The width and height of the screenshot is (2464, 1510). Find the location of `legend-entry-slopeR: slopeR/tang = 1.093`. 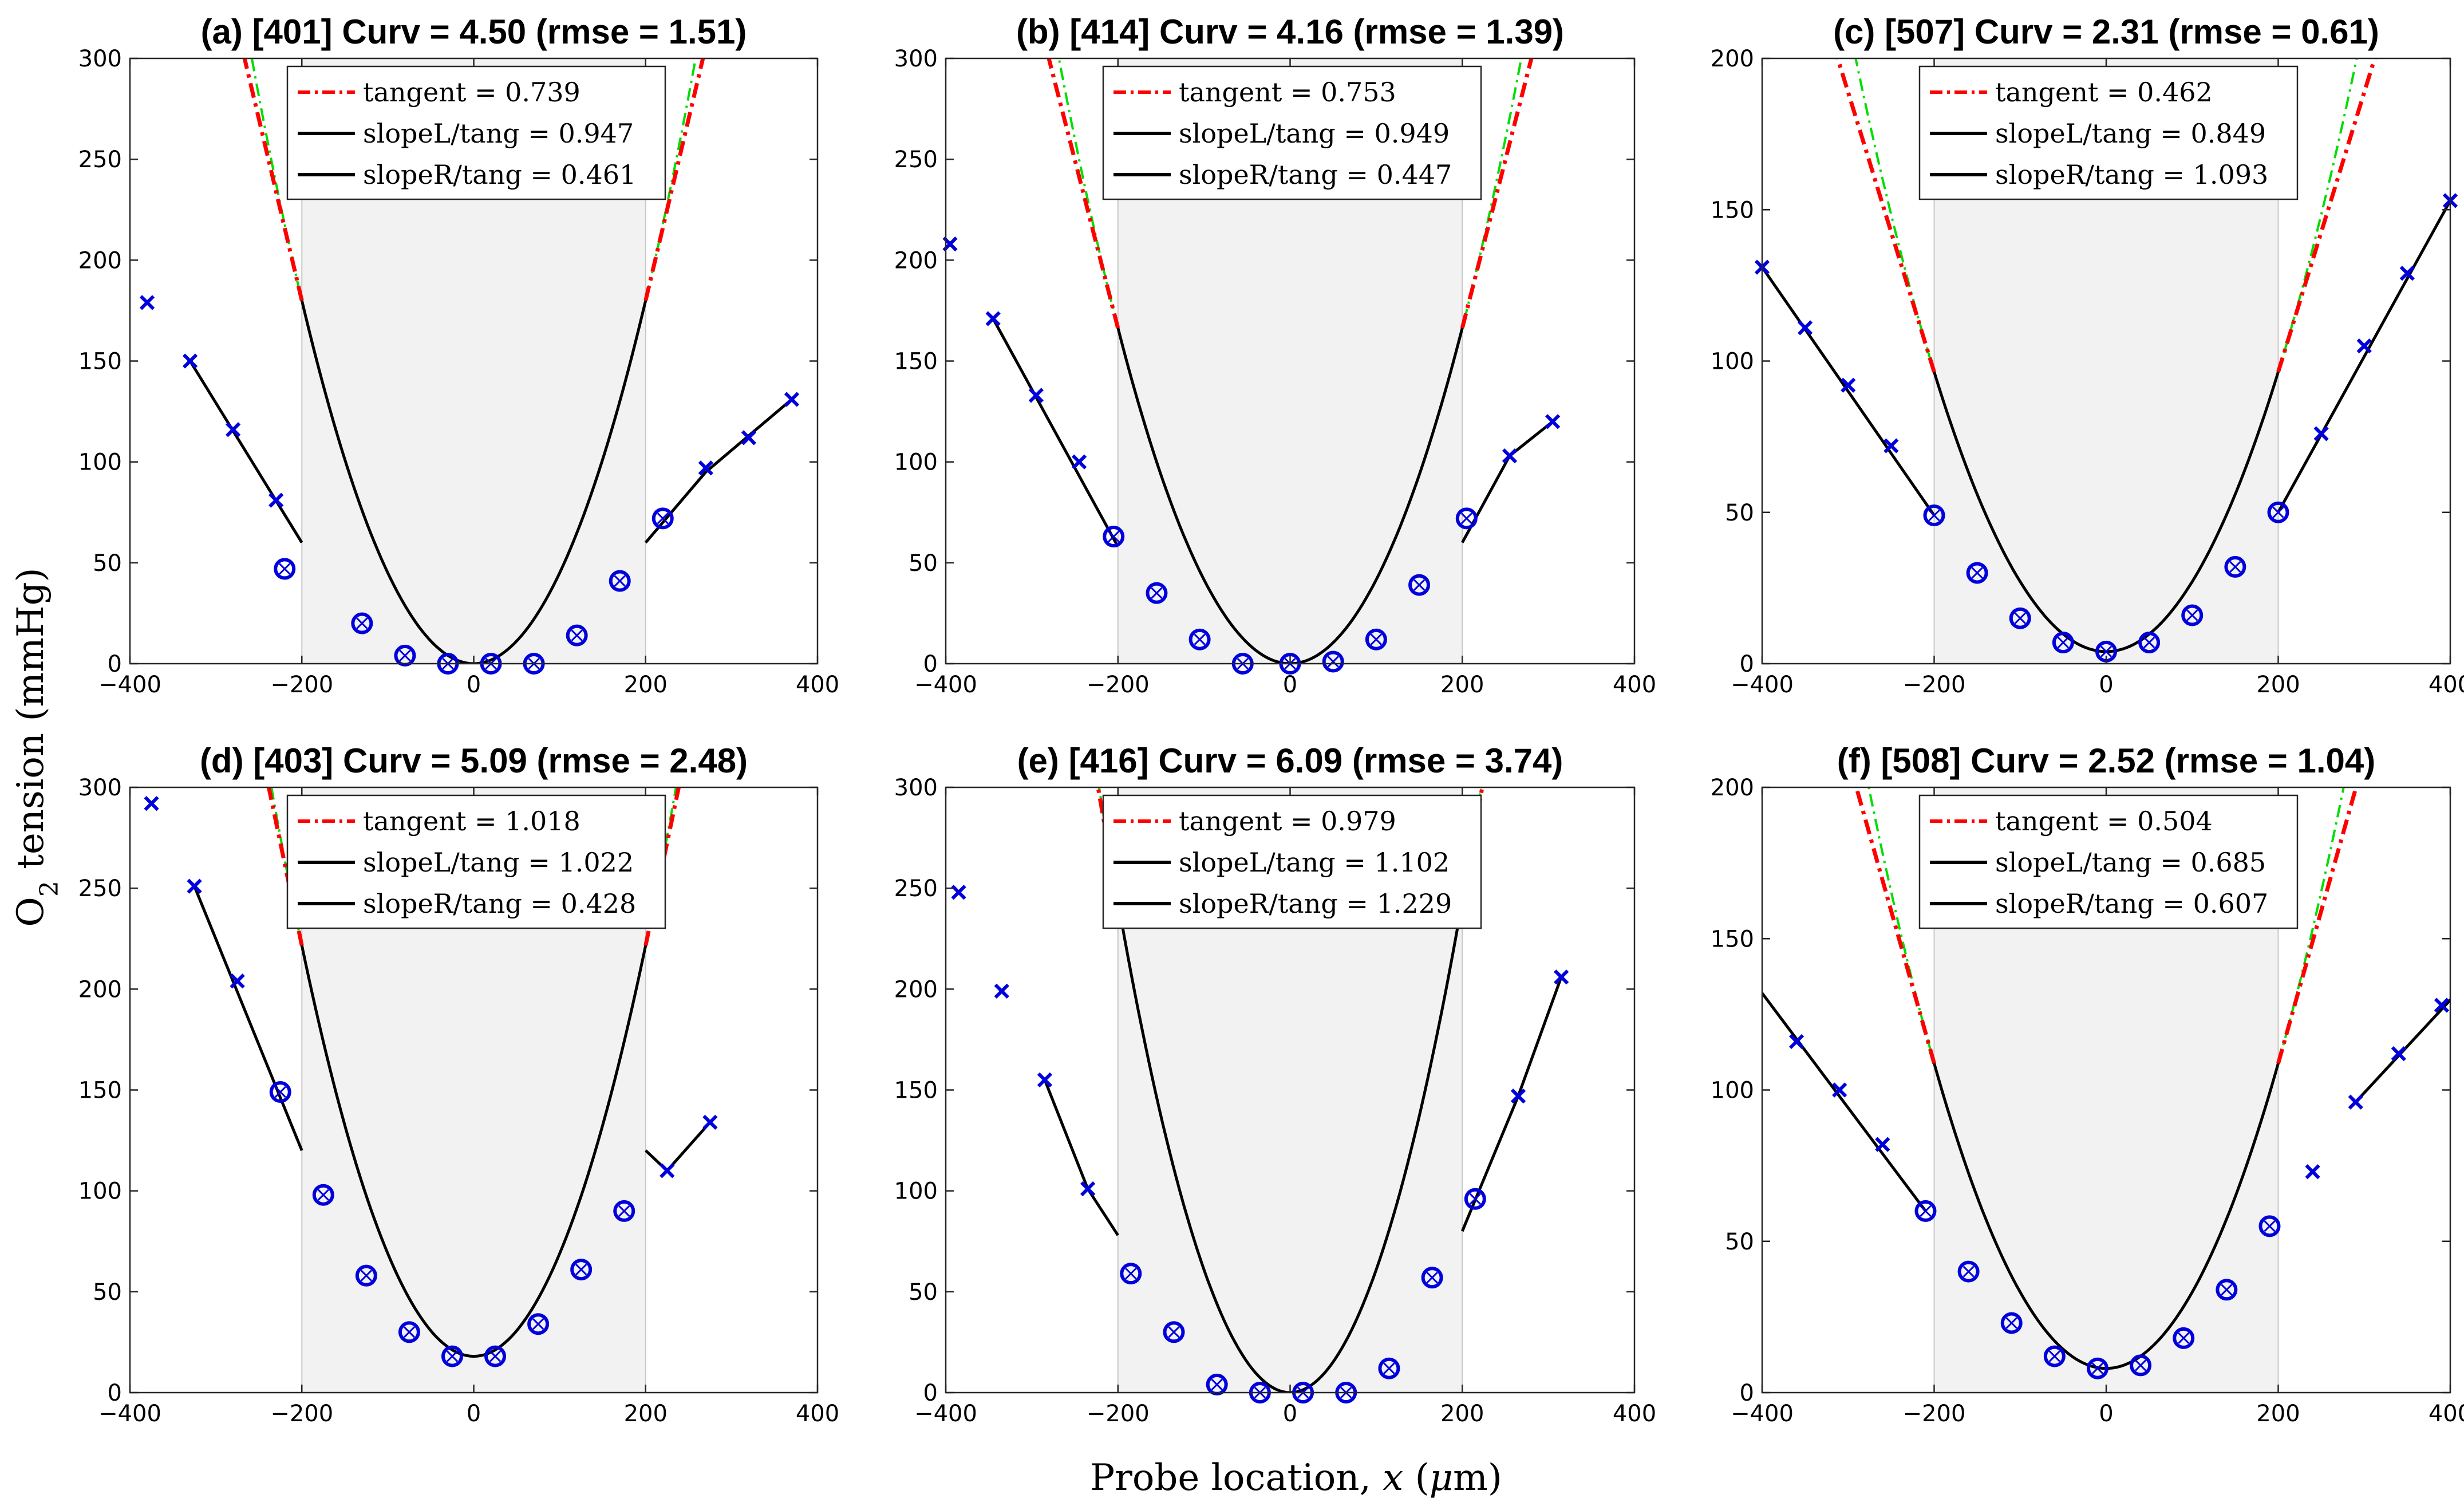

legend-entry-slopeR: slopeR/tang = 1.093 is located at coordinates (2131, 174).